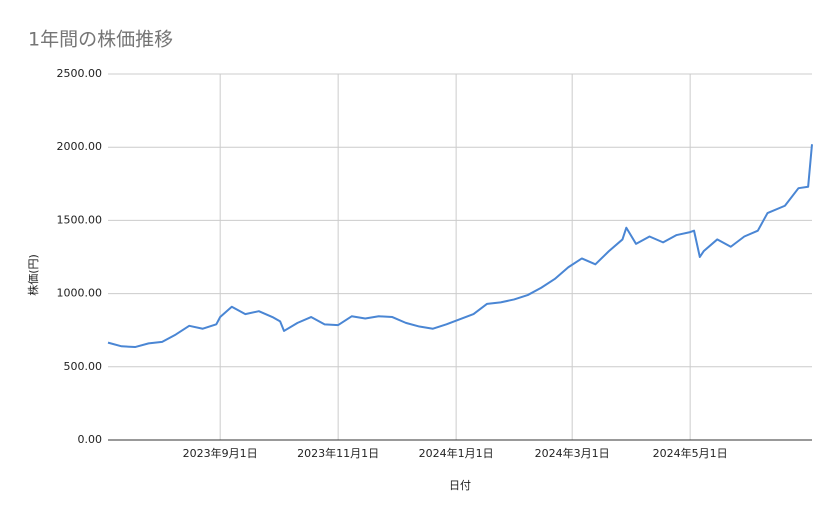 Image resolution: width=839 pixels, height=519 pixels. Describe the element at coordinates (100, 40) in the screenshot. I see `chart-title: 1年間の株価推移` at that location.